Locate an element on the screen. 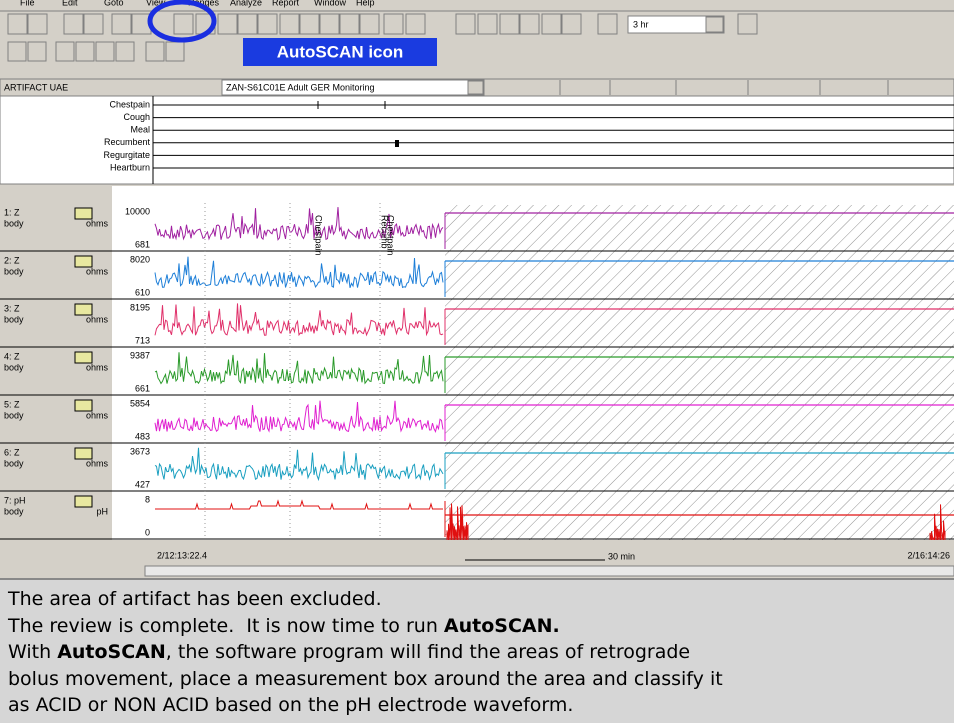 The image size is (954, 723). event-label: Heartburn is located at coordinates (130, 167).